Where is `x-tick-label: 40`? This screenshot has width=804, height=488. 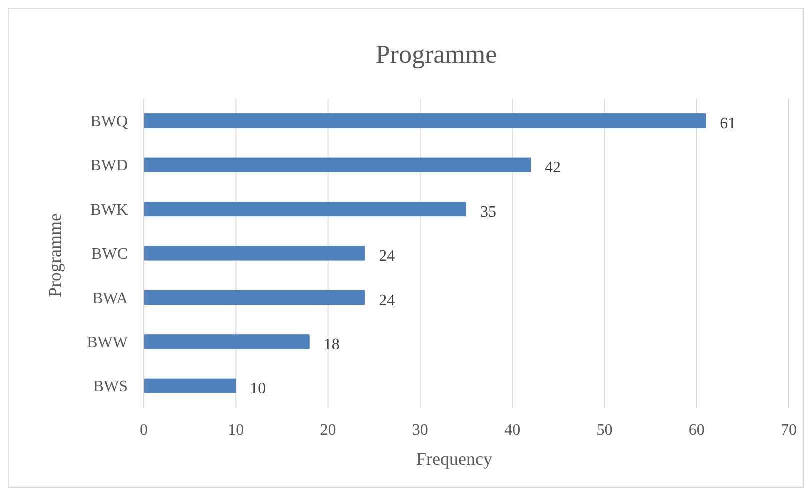
x-tick-label: 40 is located at coordinates (512, 430).